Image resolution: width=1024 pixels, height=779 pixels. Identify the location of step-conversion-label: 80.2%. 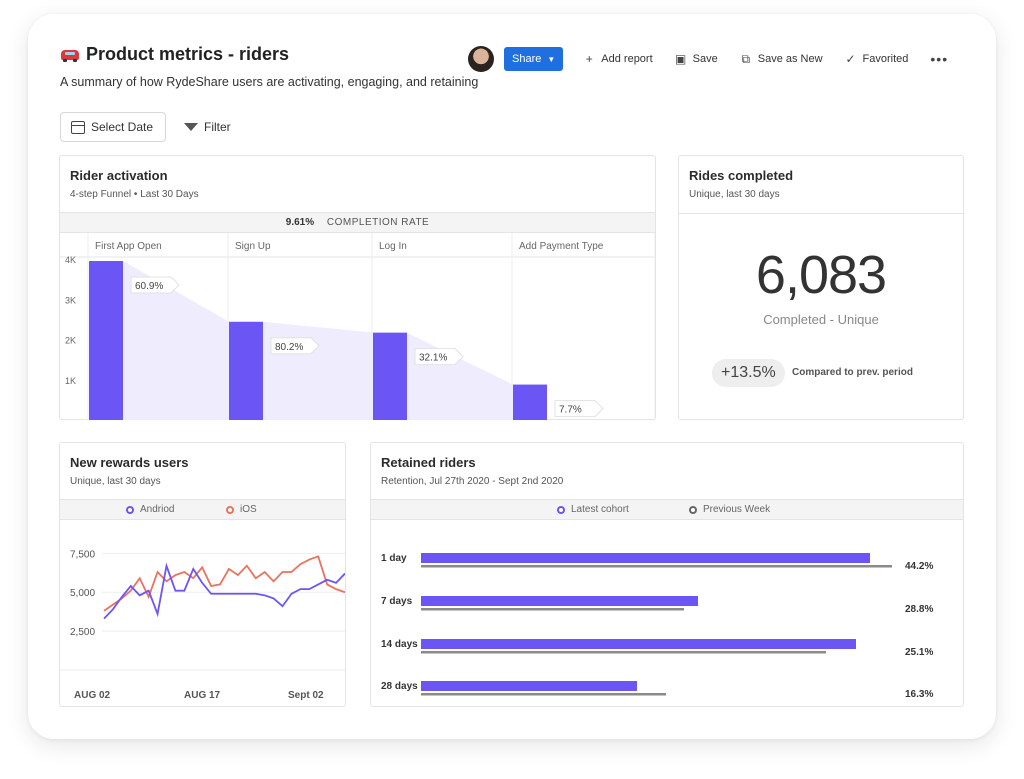
(289, 347).